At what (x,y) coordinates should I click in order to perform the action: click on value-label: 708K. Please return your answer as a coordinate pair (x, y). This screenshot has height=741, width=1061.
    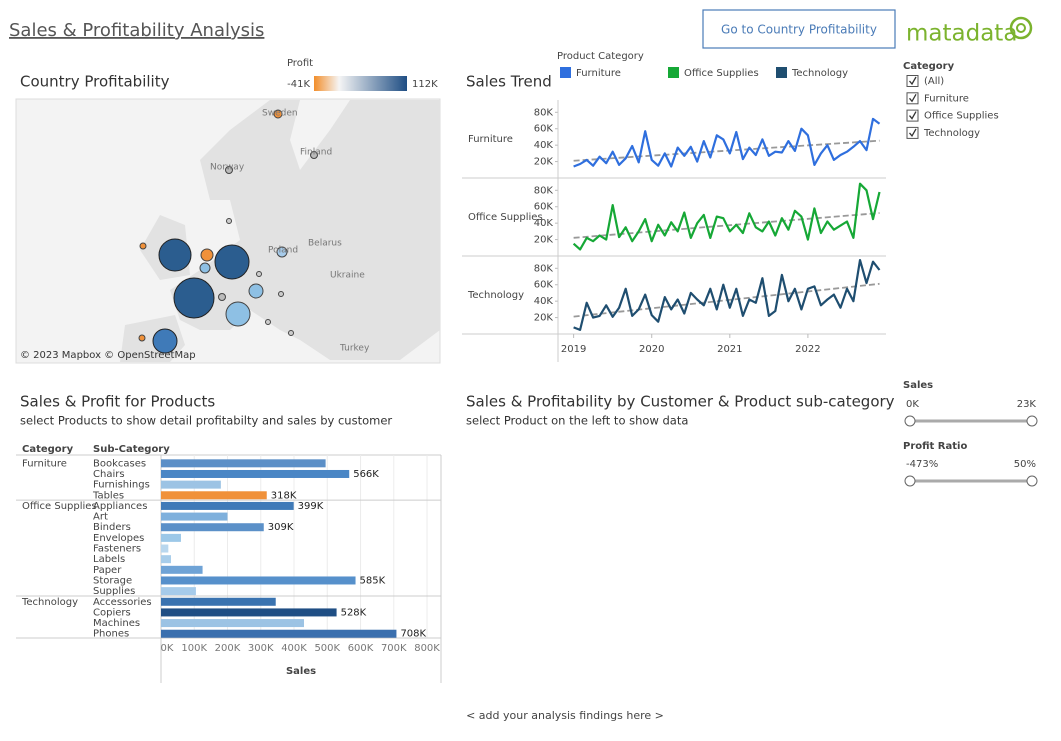
    Looking at the image, I should click on (413, 634).